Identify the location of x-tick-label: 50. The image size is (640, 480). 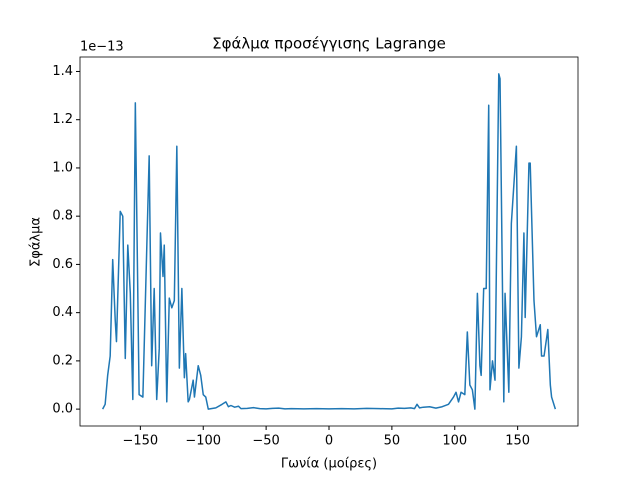
(392, 441).